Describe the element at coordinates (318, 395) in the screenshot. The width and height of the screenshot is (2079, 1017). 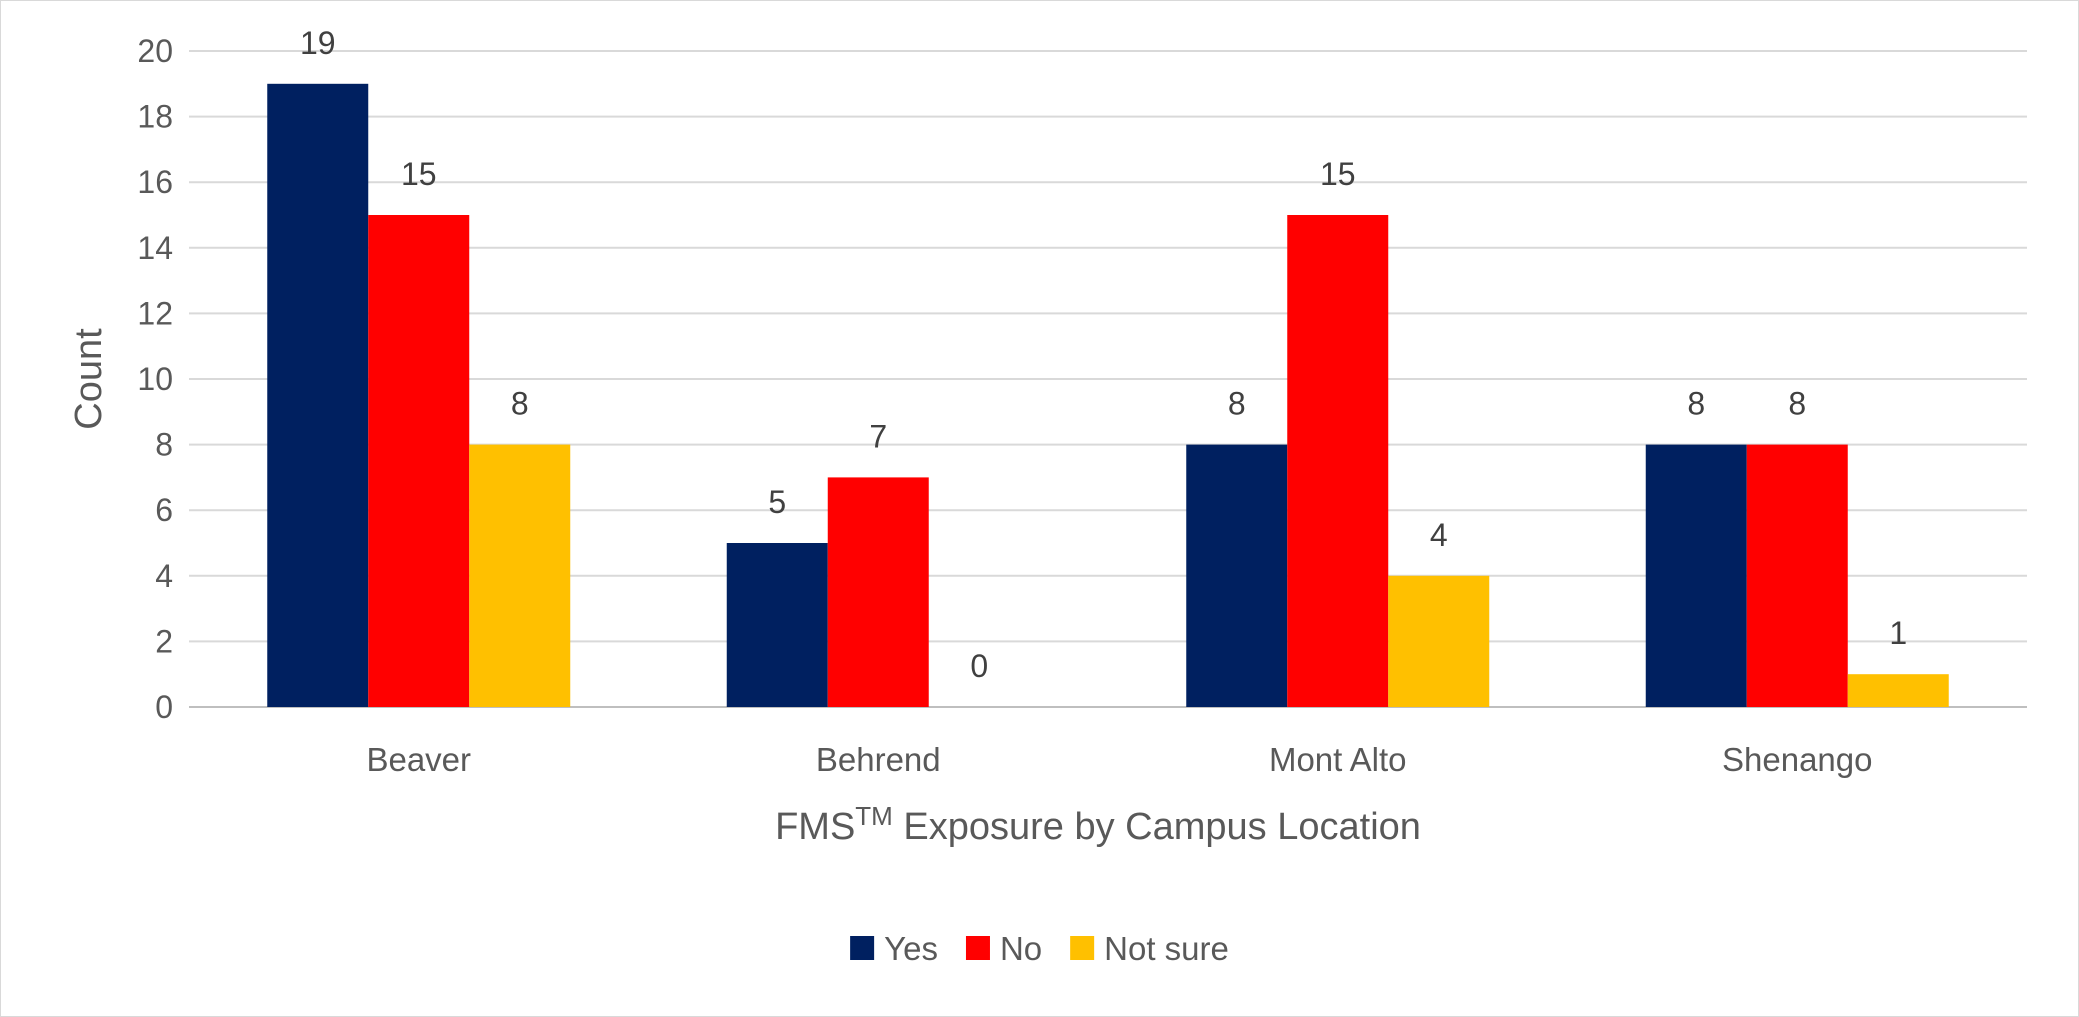
I see `bar-beaver-yes` at that location.